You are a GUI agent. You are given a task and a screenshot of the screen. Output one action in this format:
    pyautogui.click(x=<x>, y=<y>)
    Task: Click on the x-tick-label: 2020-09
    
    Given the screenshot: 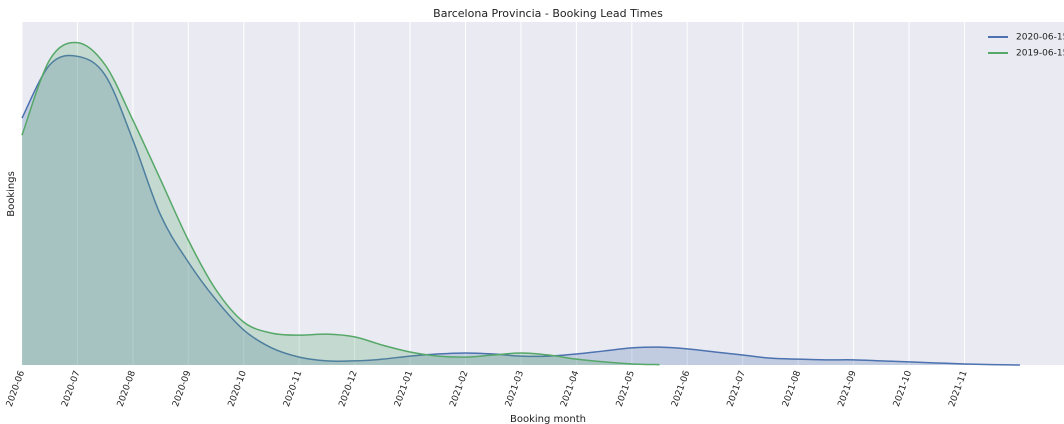 What is the action you would take?
    pyautogui.click(x=182, y=388)
    